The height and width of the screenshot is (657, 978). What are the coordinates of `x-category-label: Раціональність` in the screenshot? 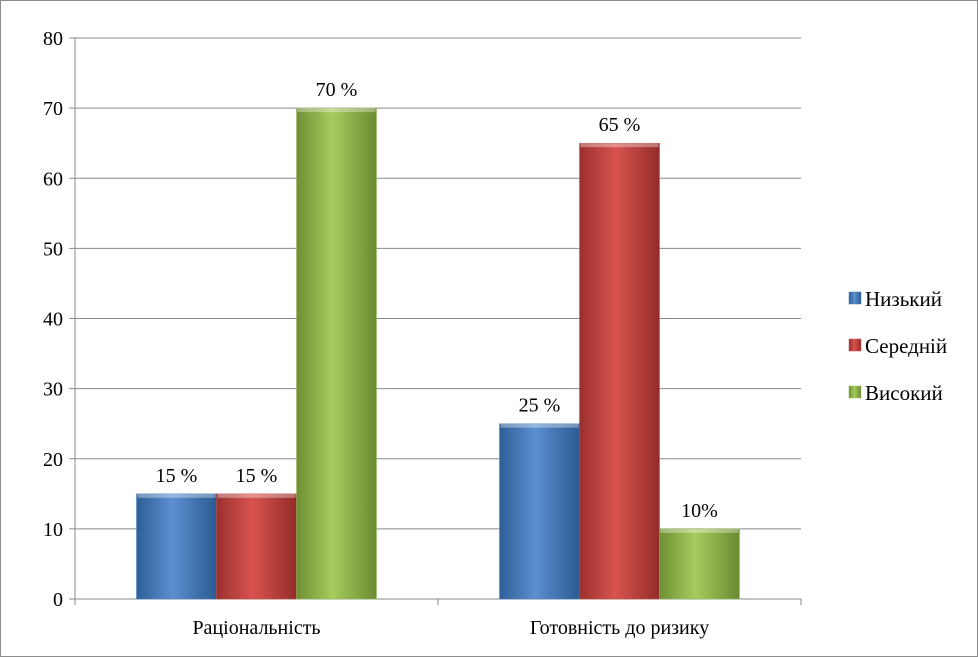 It's located at (256, 628).